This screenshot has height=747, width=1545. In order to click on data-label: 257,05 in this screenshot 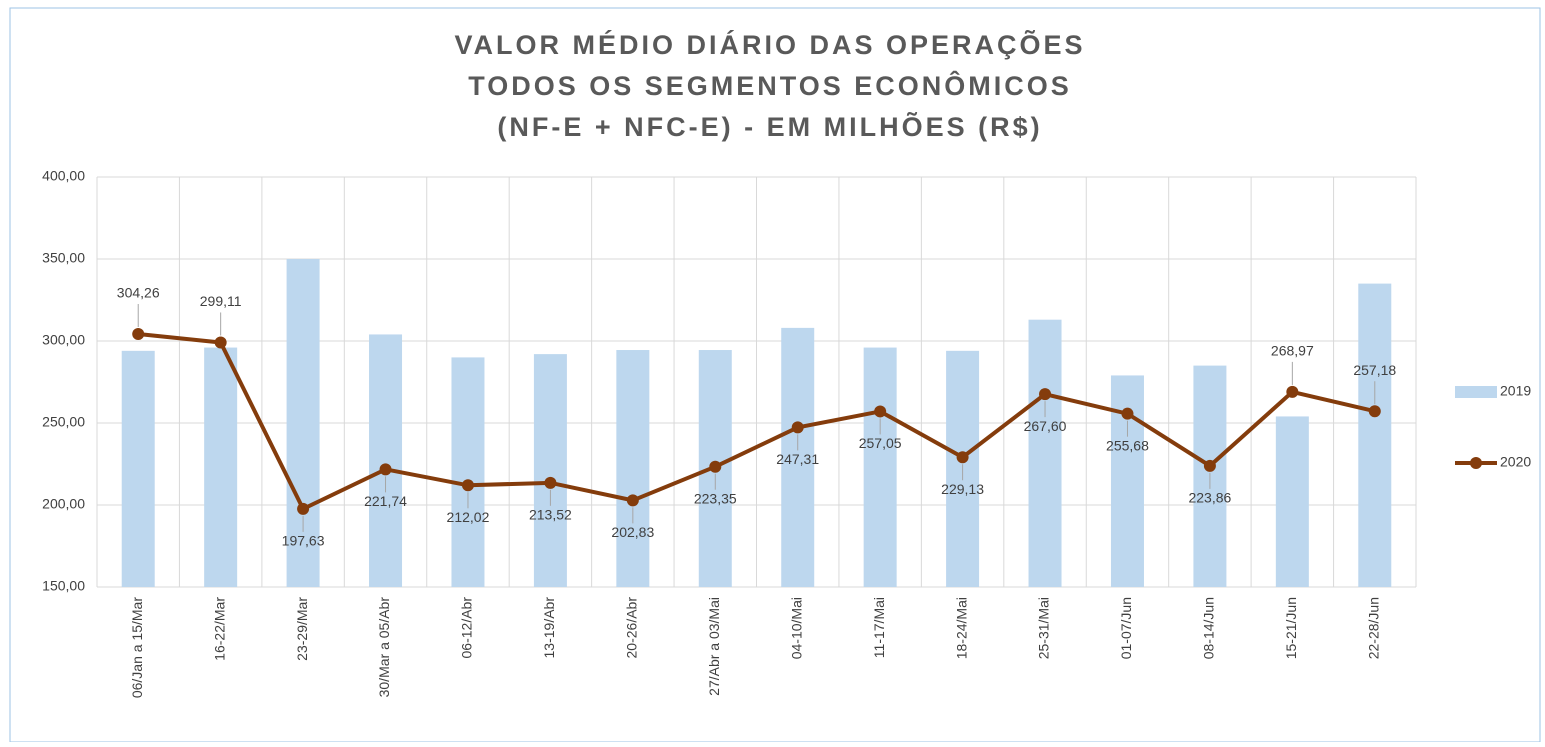, I will do `click(880, 443)`.